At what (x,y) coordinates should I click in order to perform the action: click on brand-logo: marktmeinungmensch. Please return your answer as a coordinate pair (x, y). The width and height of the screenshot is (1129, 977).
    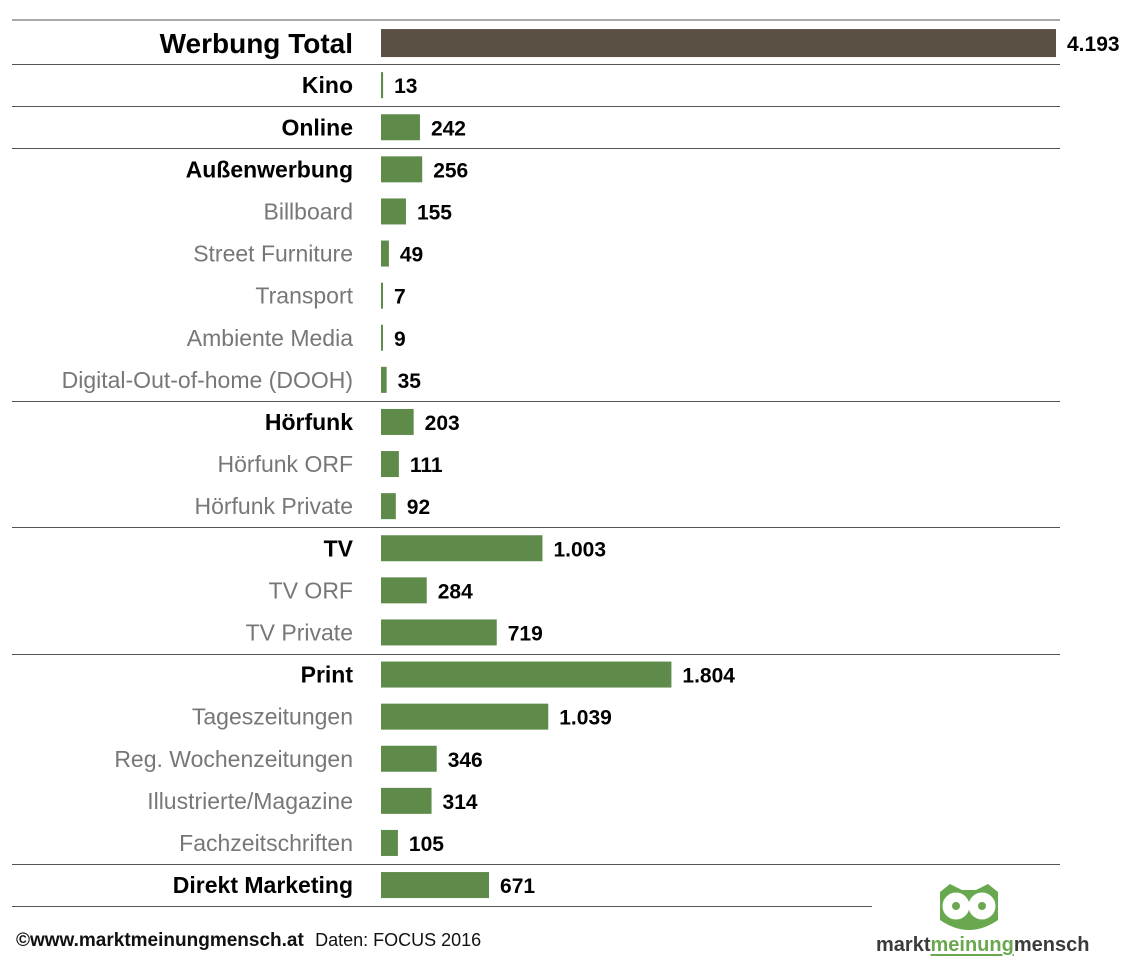
    Looking at the image, I should click on (996, 925).